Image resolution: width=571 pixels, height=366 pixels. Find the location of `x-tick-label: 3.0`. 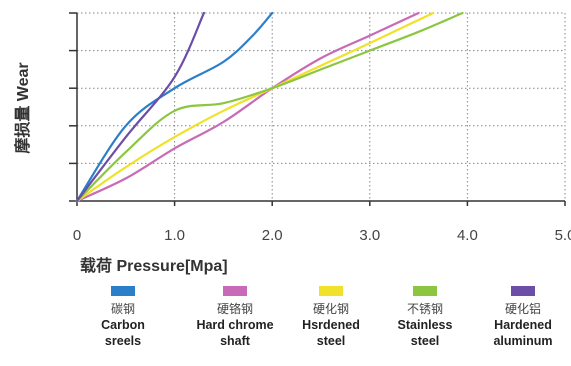

x-tick-label: 3.0 is located at coordinates (369, 235).